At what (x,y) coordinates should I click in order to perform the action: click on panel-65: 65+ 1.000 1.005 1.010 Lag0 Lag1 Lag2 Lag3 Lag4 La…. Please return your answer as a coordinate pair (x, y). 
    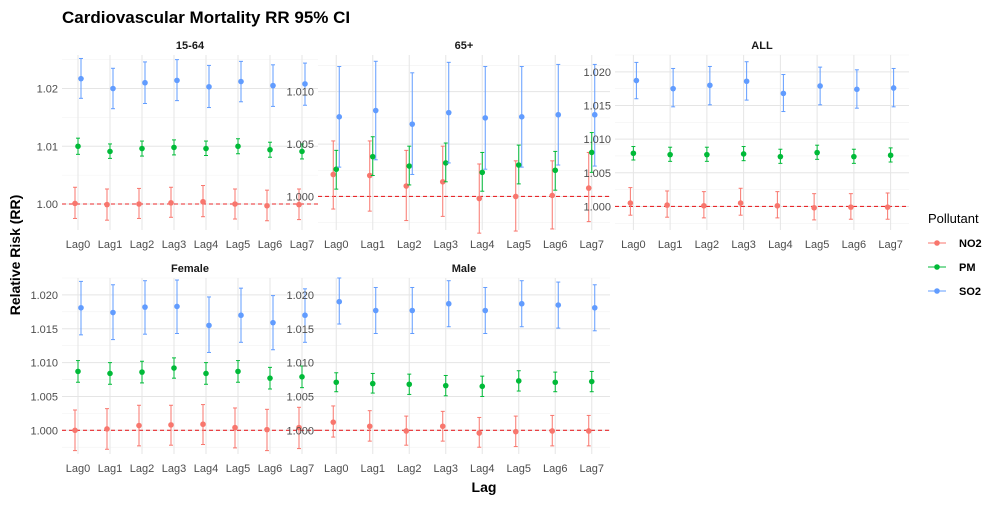
    Looking at the image, I should click on (448, 145).